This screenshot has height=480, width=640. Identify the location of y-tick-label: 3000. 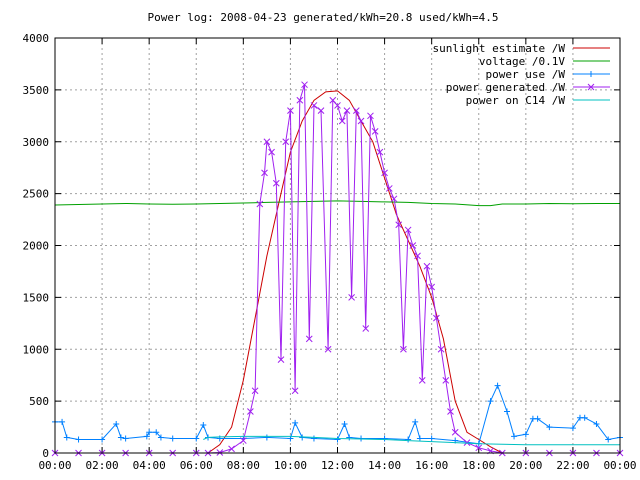
(36, 142).